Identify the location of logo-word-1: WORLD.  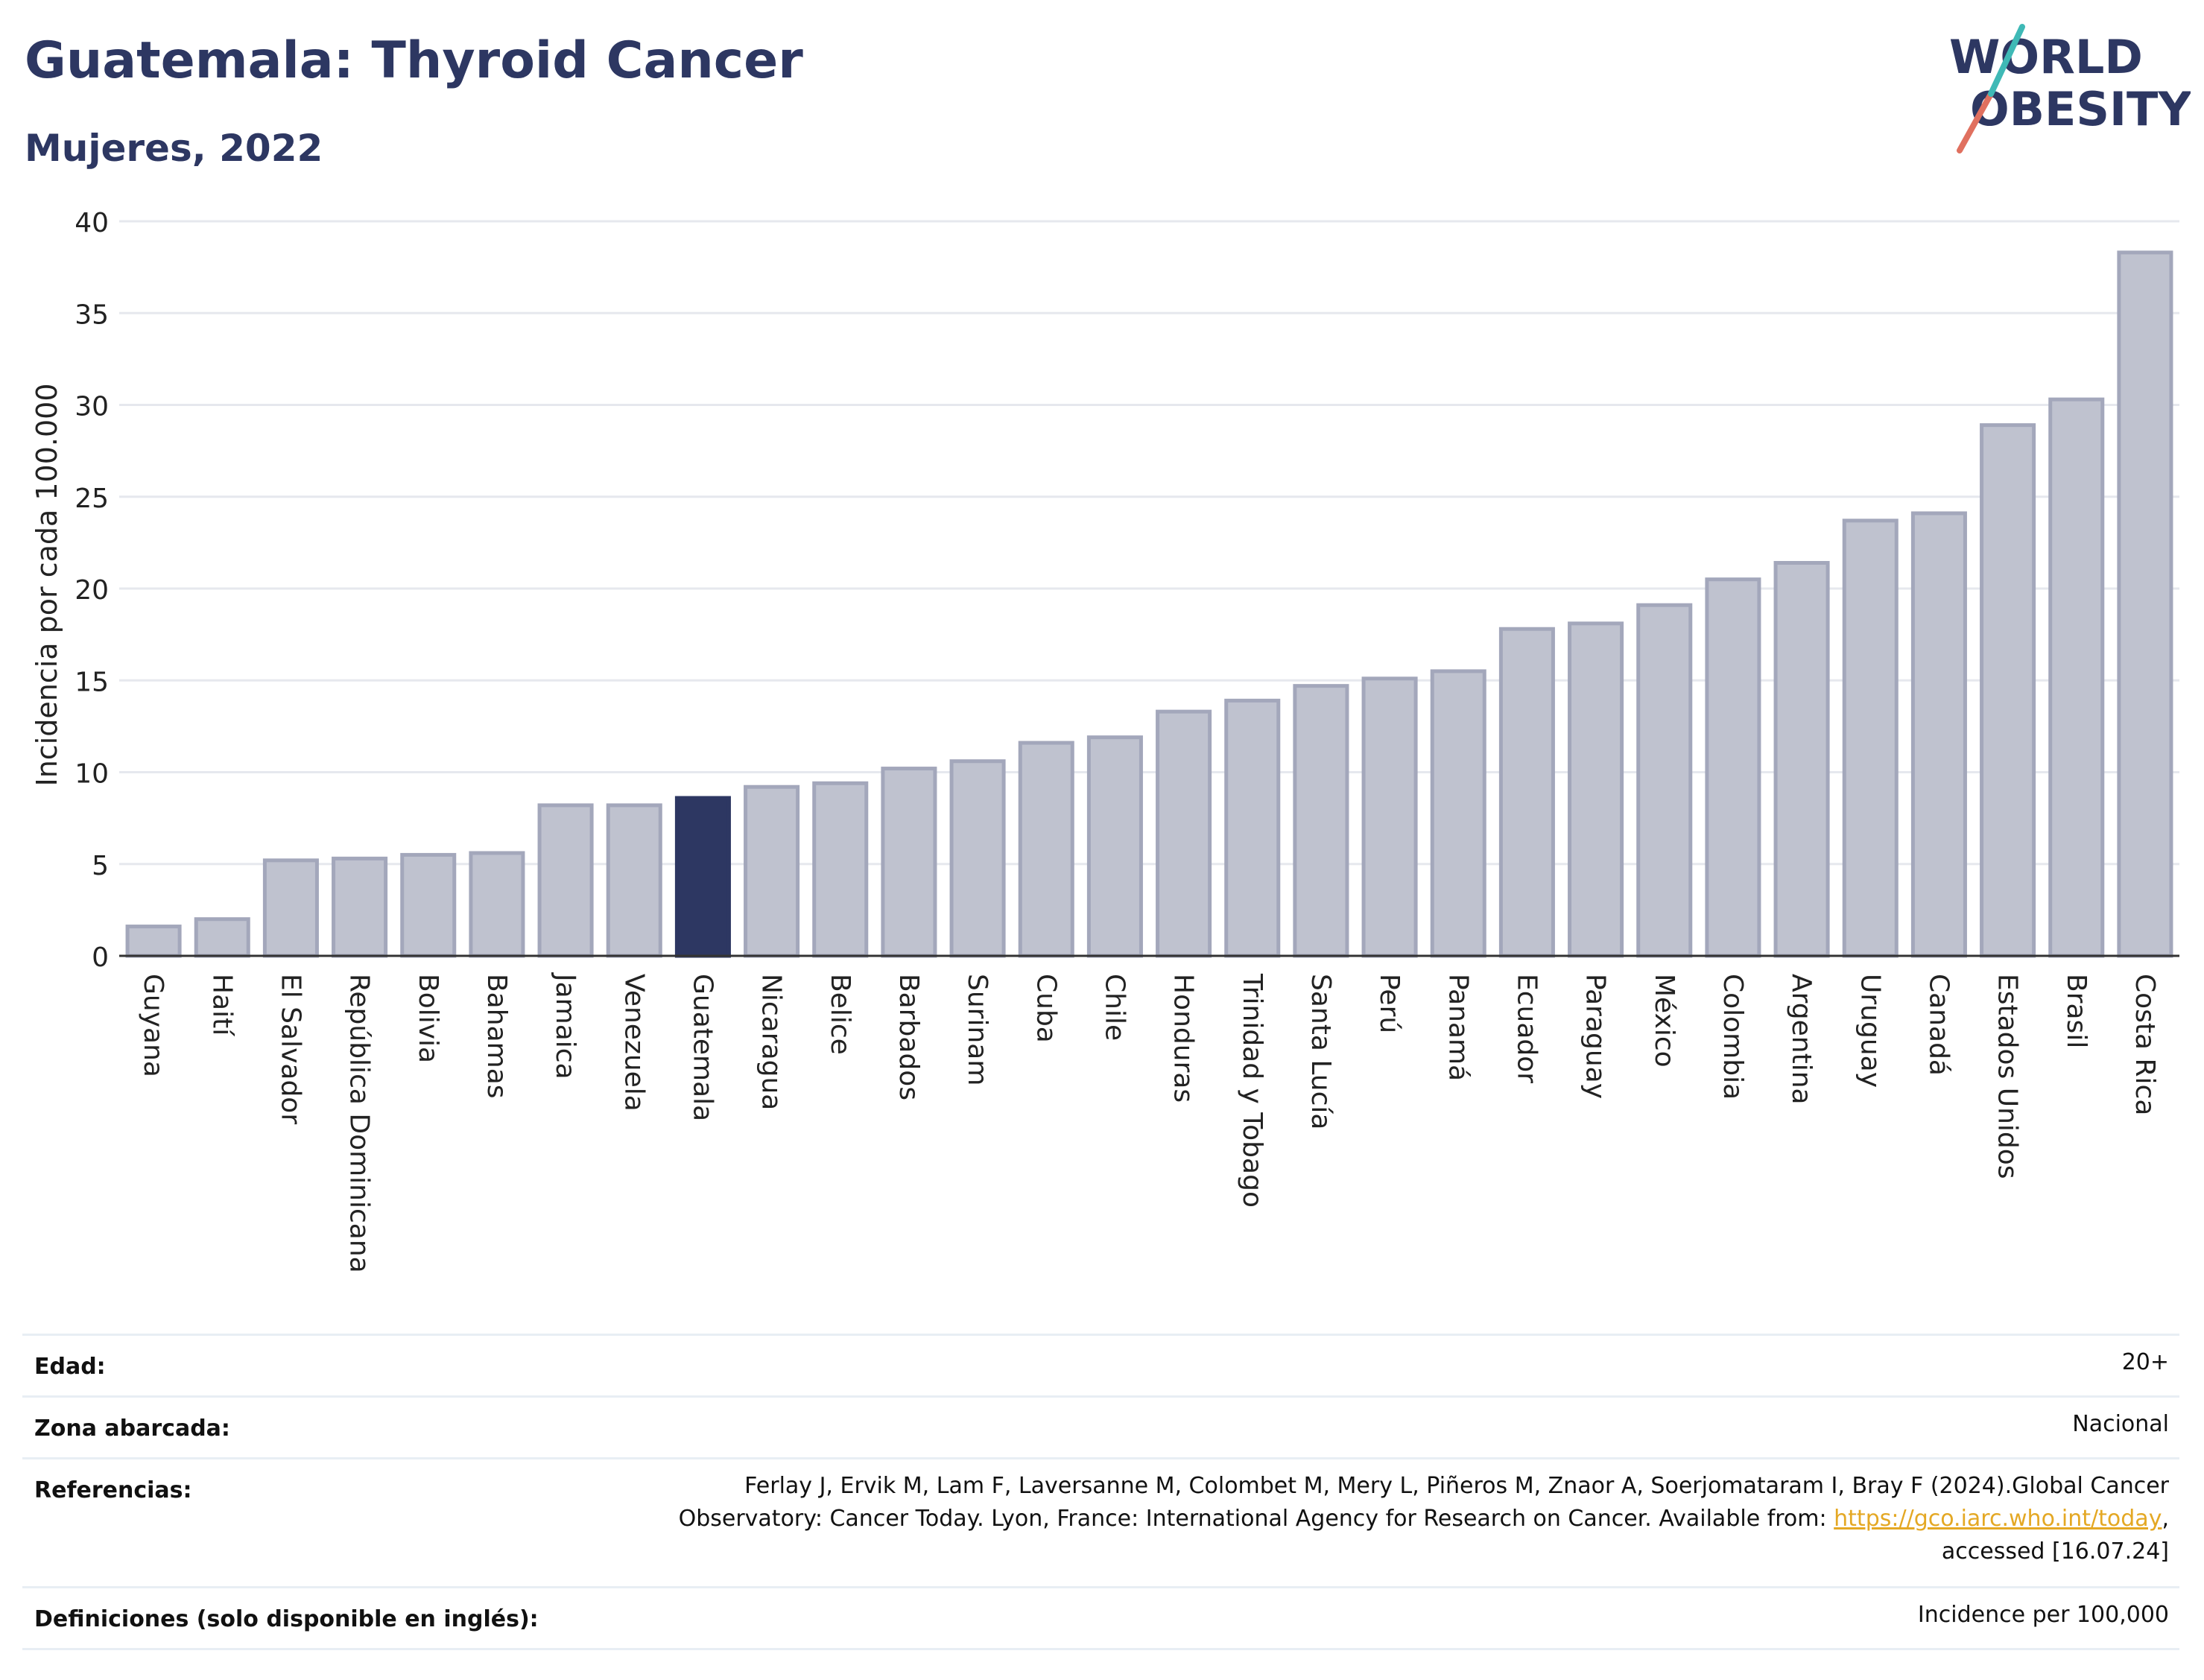
(2046, 57).